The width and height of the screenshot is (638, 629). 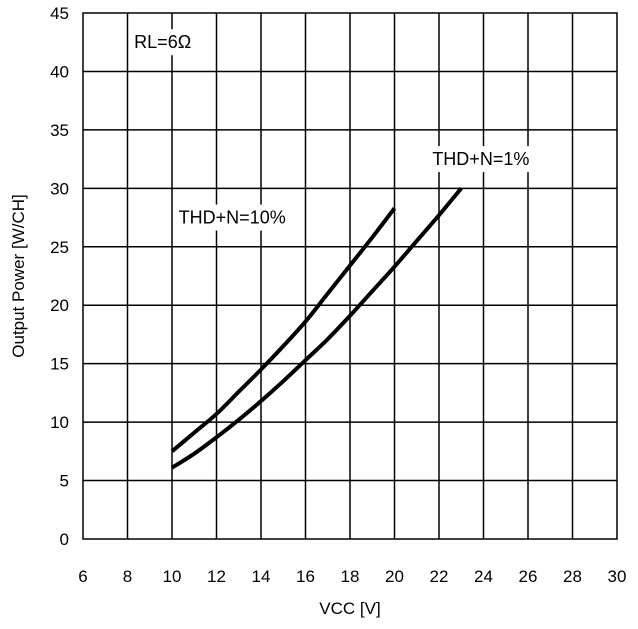 What do you see at coordinates (59, 422) in the screenshot?
I see `y-tick-label: 10` at bounding box center [59, 422].